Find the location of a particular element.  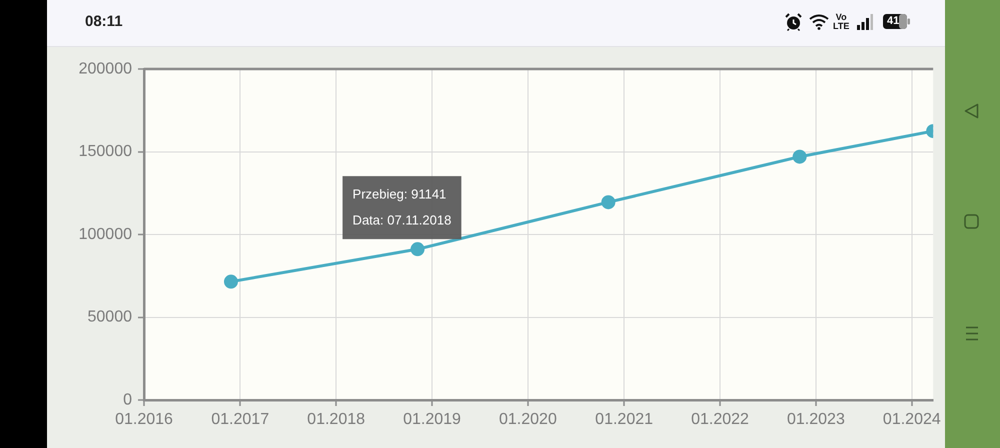

x-tick-label: 01.2017 is located at coordinates (240, 419).